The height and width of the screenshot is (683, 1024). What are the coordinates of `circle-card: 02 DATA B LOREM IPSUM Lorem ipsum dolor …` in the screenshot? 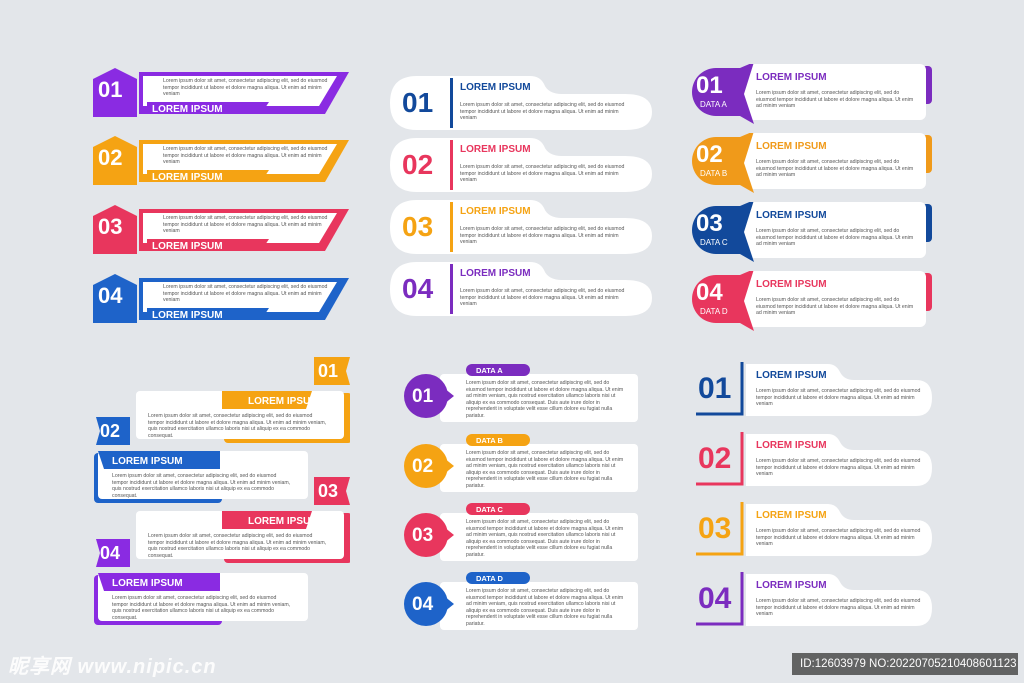 It's located at (810, 163).